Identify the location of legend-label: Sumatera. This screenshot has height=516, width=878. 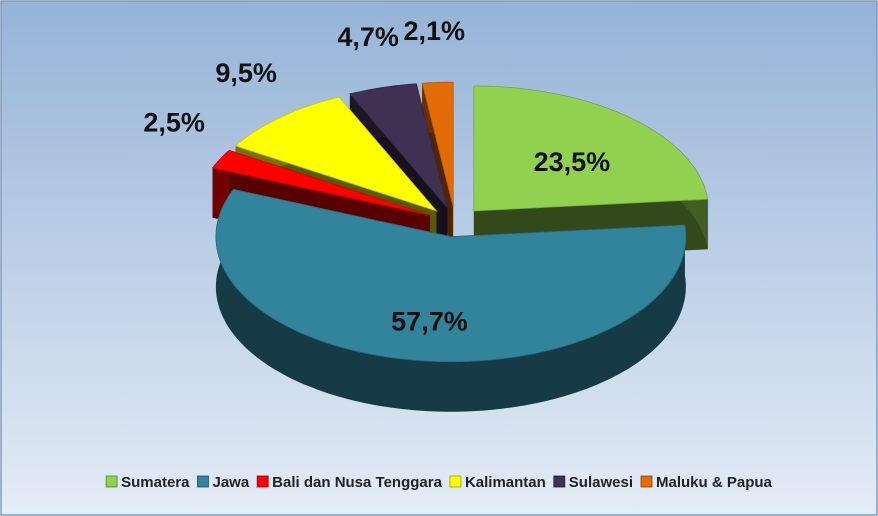
(155, 482).